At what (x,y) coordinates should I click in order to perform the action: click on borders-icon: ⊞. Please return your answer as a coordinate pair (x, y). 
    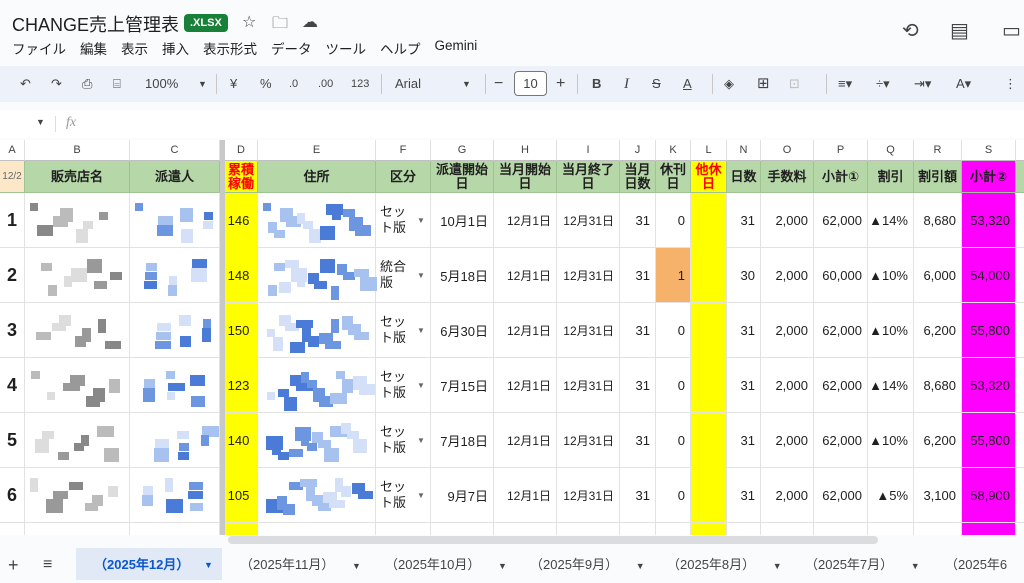
    Looking at the image, I should click on (763, 83).